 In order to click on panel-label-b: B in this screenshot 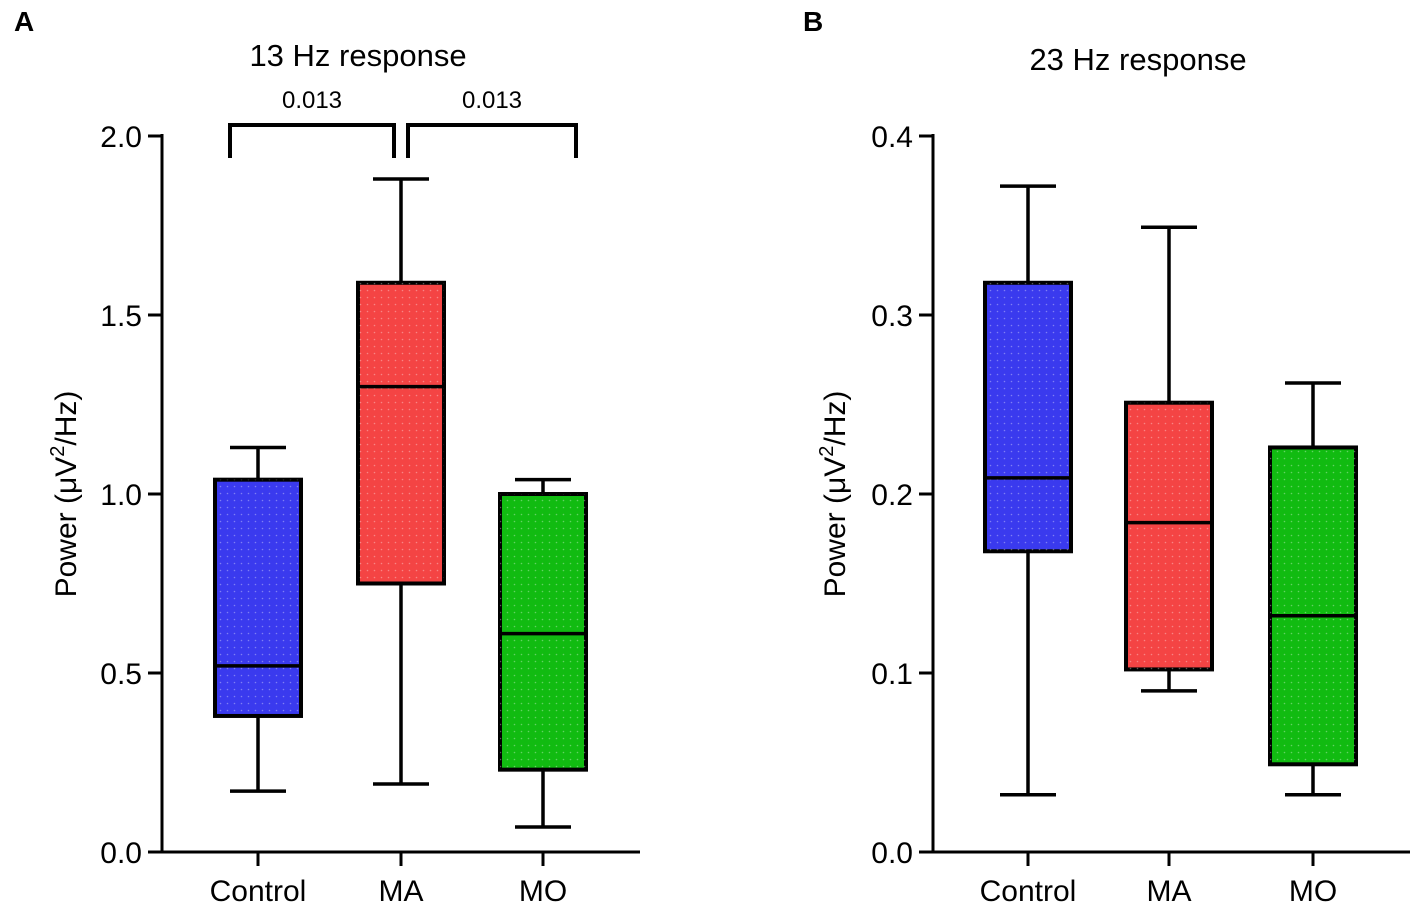, I will do `click(813, 21)`.